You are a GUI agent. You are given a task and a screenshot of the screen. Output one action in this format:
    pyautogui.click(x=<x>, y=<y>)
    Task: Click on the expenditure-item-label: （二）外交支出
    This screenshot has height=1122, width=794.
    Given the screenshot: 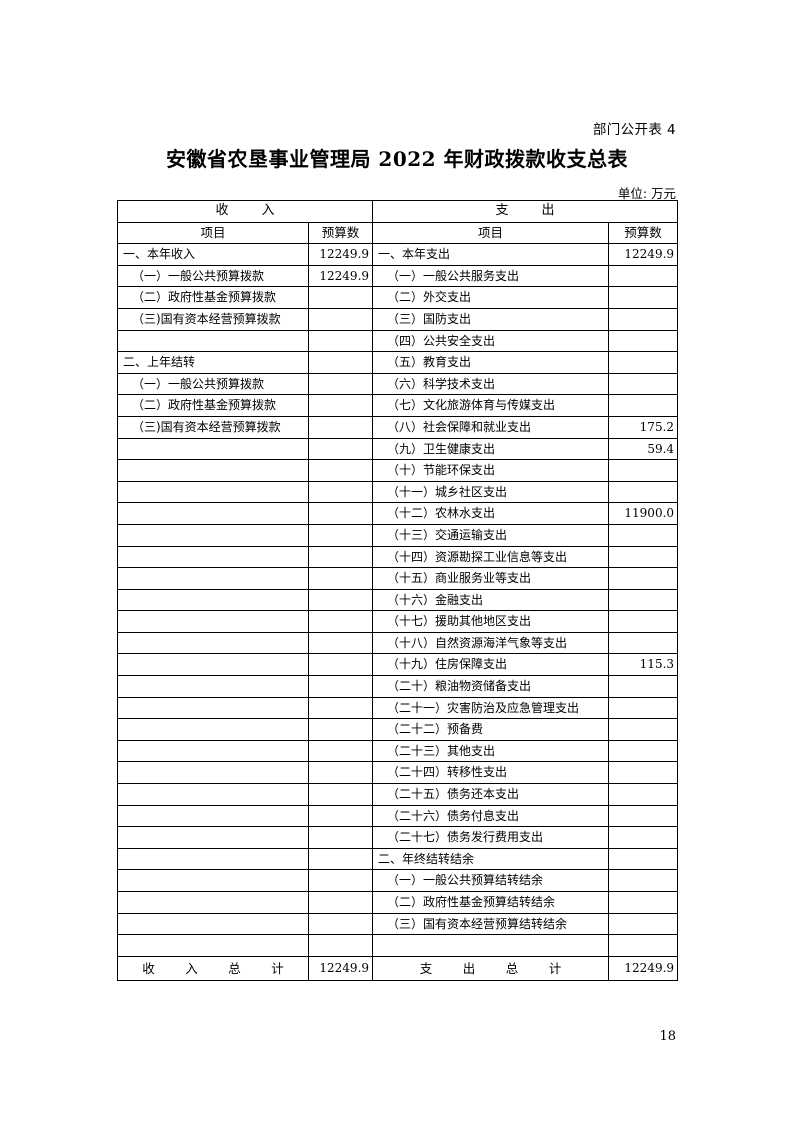 What is the action you would take?
    pyautogui.click(x=491, y=297)
    